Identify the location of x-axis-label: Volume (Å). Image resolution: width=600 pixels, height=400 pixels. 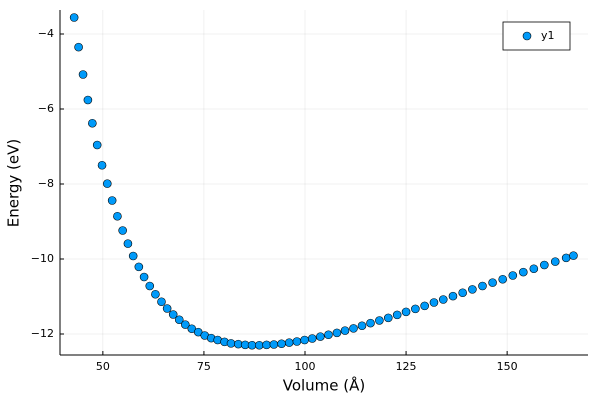
(324, 385).